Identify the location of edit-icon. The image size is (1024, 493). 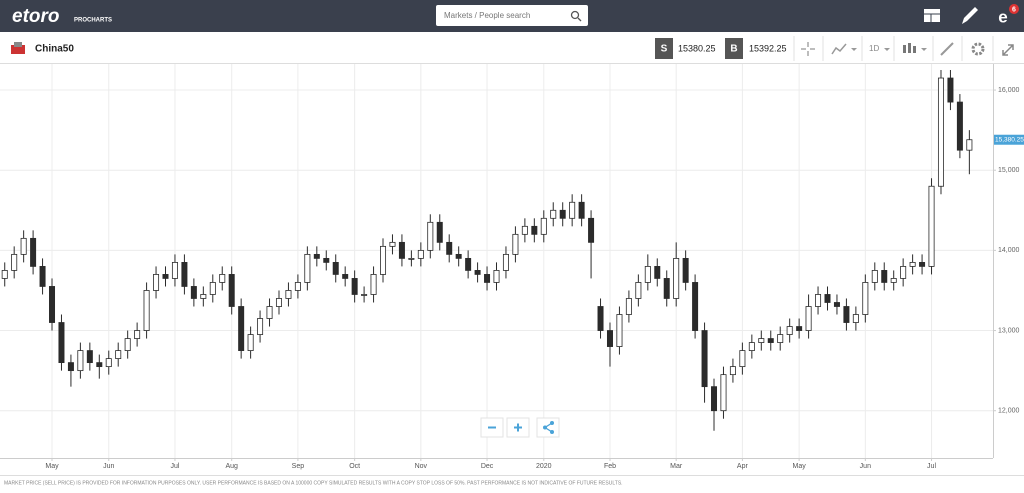
(970, 15).